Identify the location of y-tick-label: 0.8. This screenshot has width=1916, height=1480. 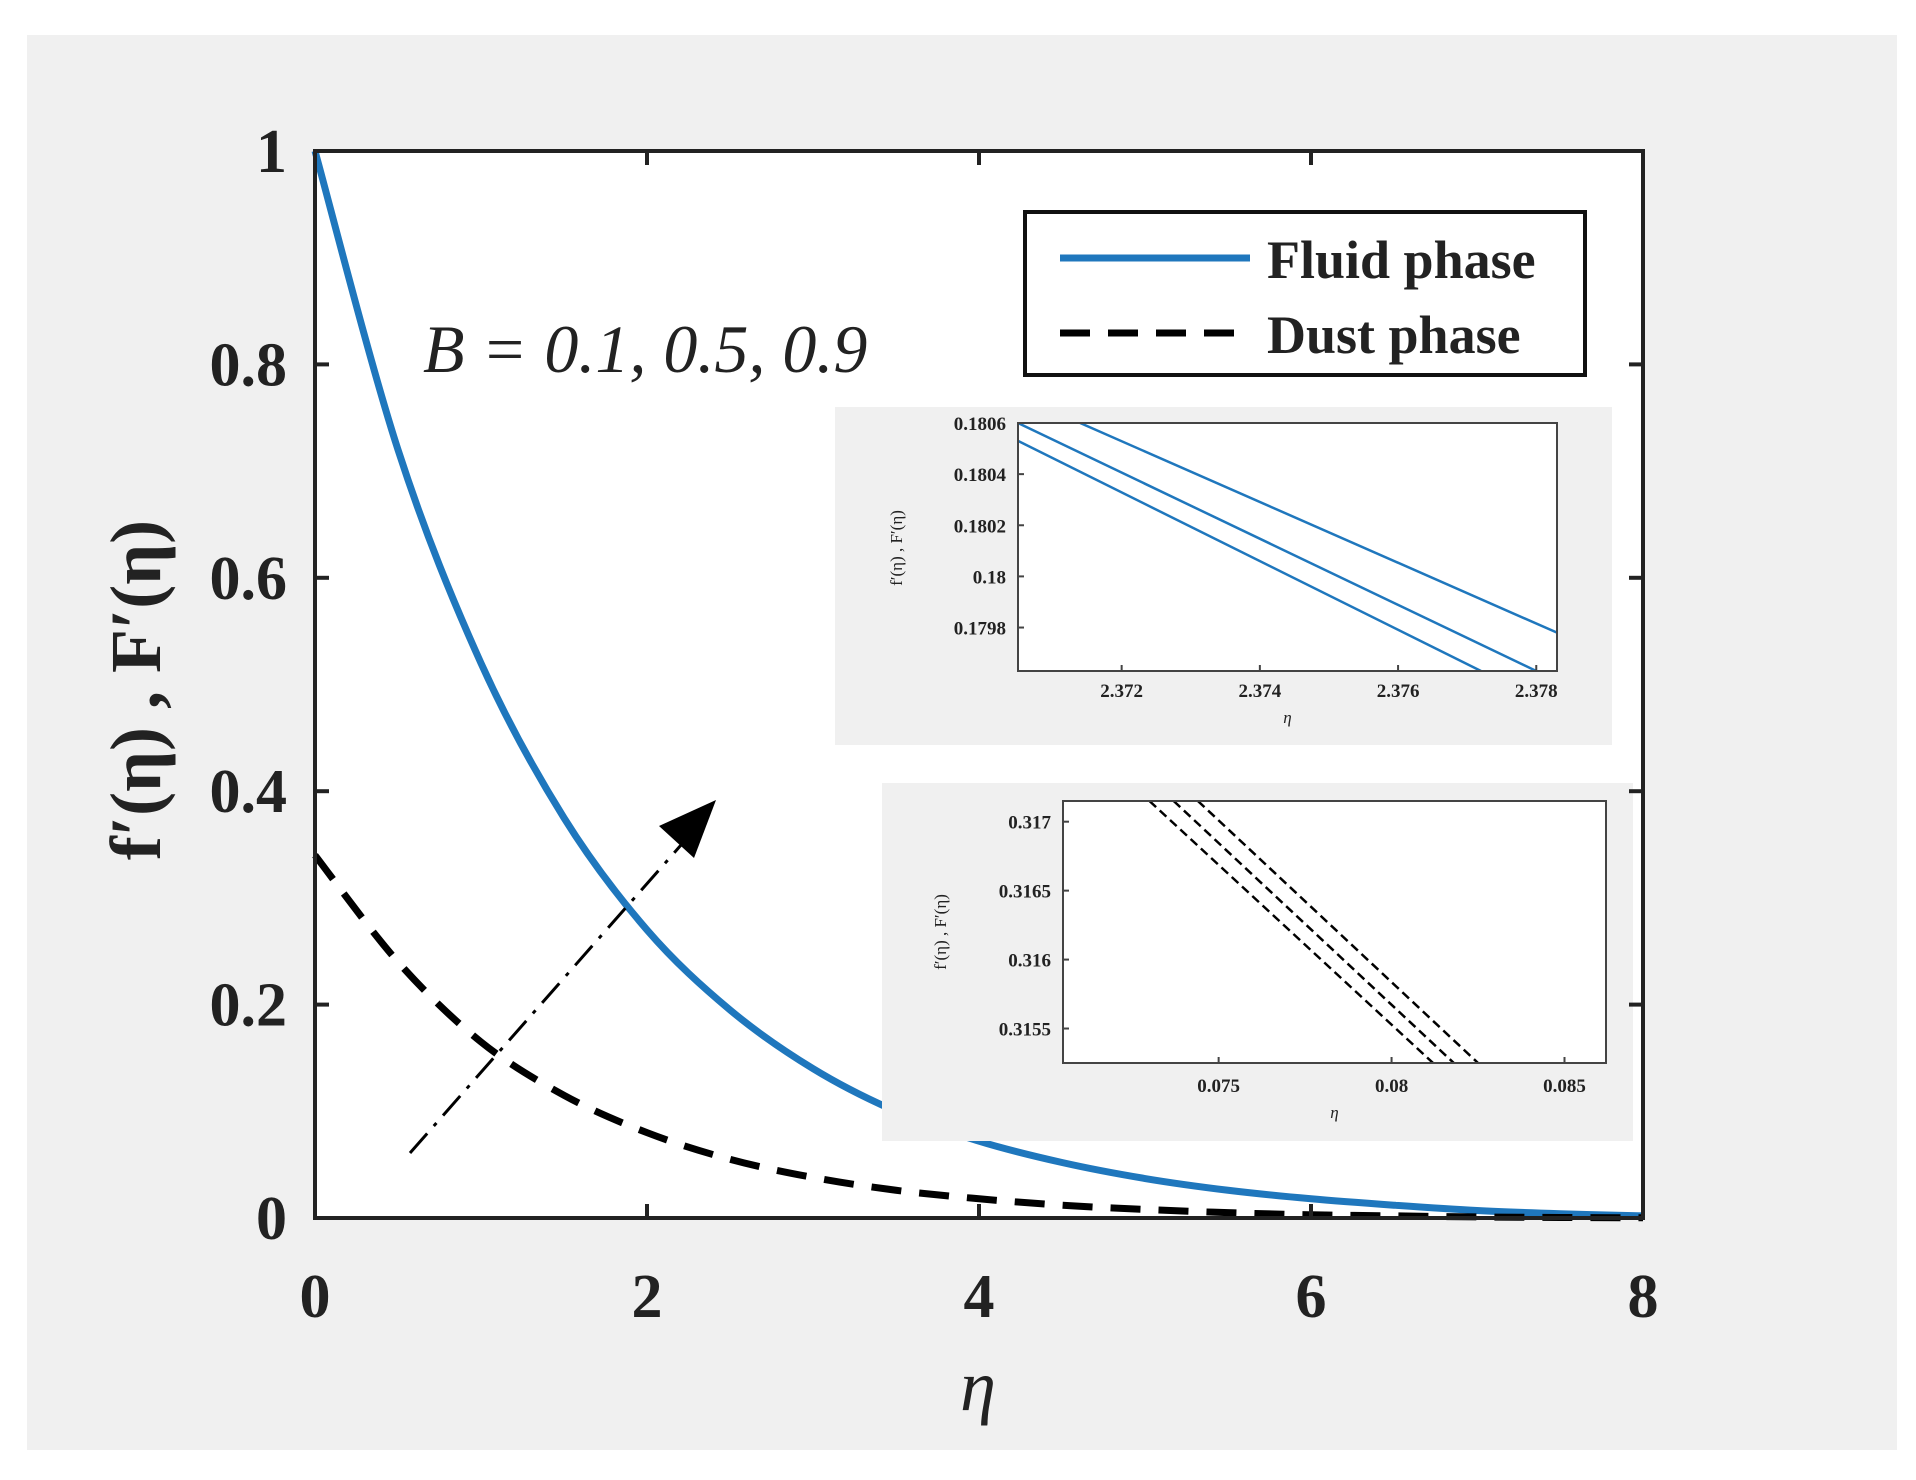
(249, 365).